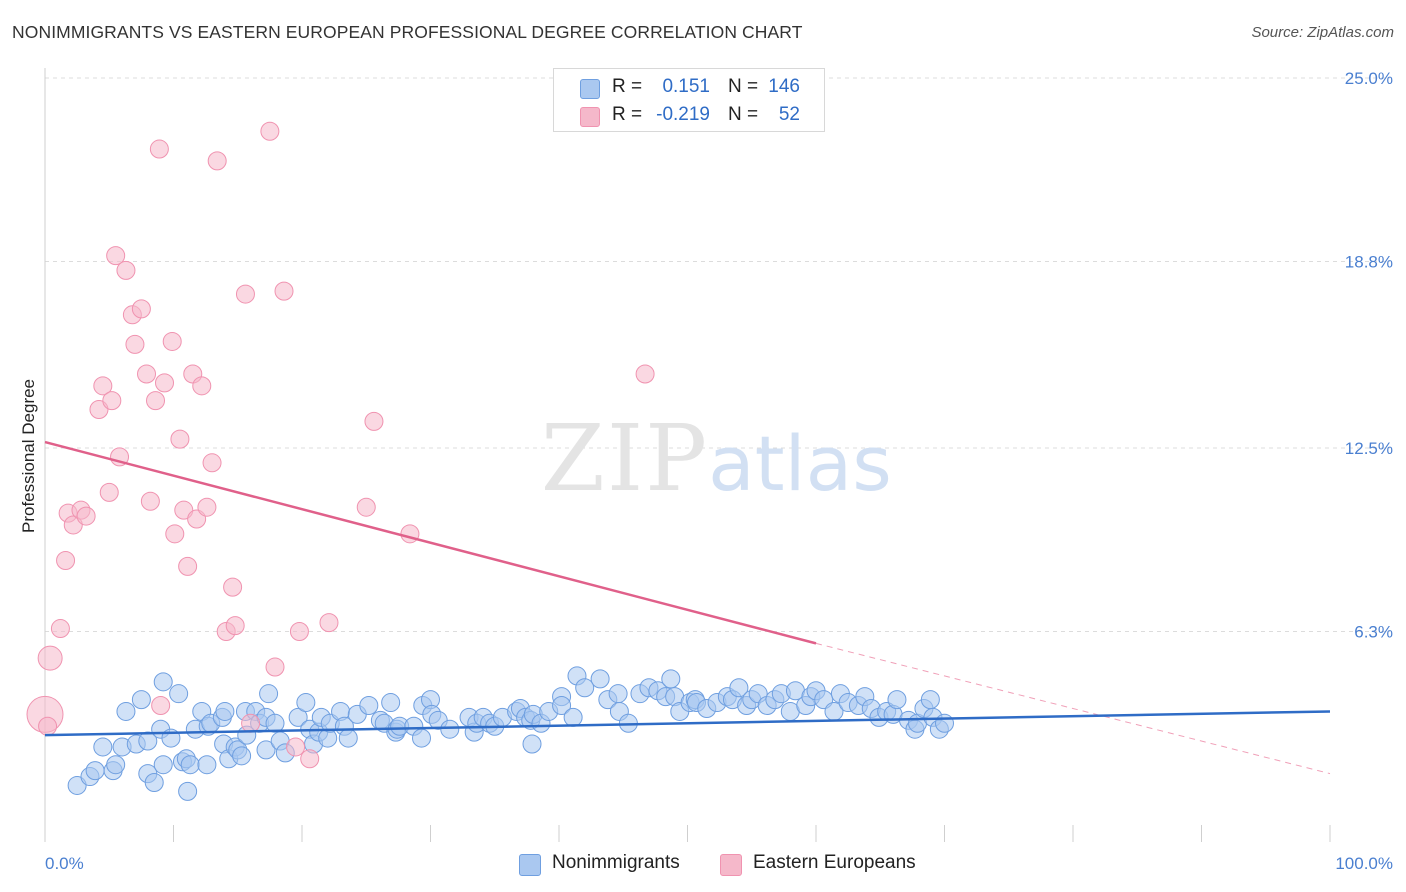 This screenshot has width=1406, height=892. I want to click on y-tick-label: 12.5%, so click(1369, 448).